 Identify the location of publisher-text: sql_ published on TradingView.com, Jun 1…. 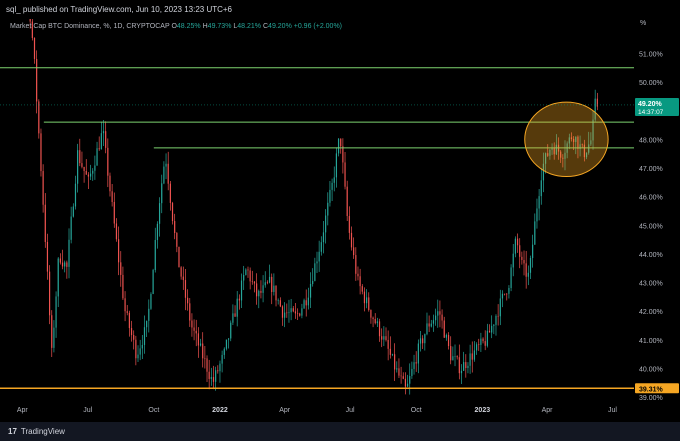
(119, 9).